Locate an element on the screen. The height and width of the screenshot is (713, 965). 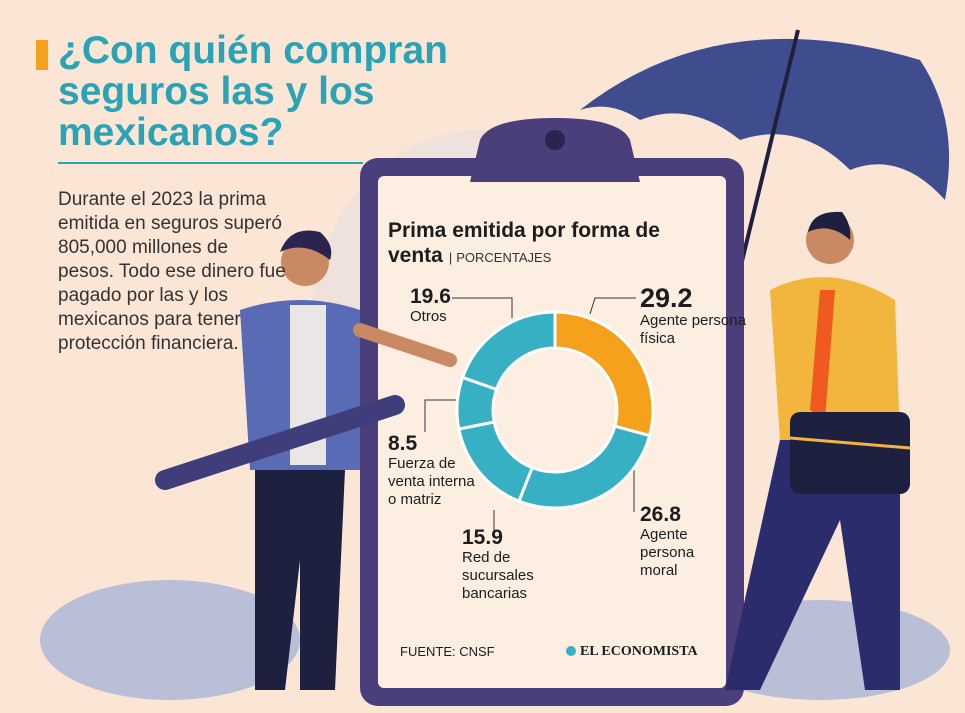
data-label: 8.5 Fuerza de venta interna o matriz is located at coordinates (433, 471).